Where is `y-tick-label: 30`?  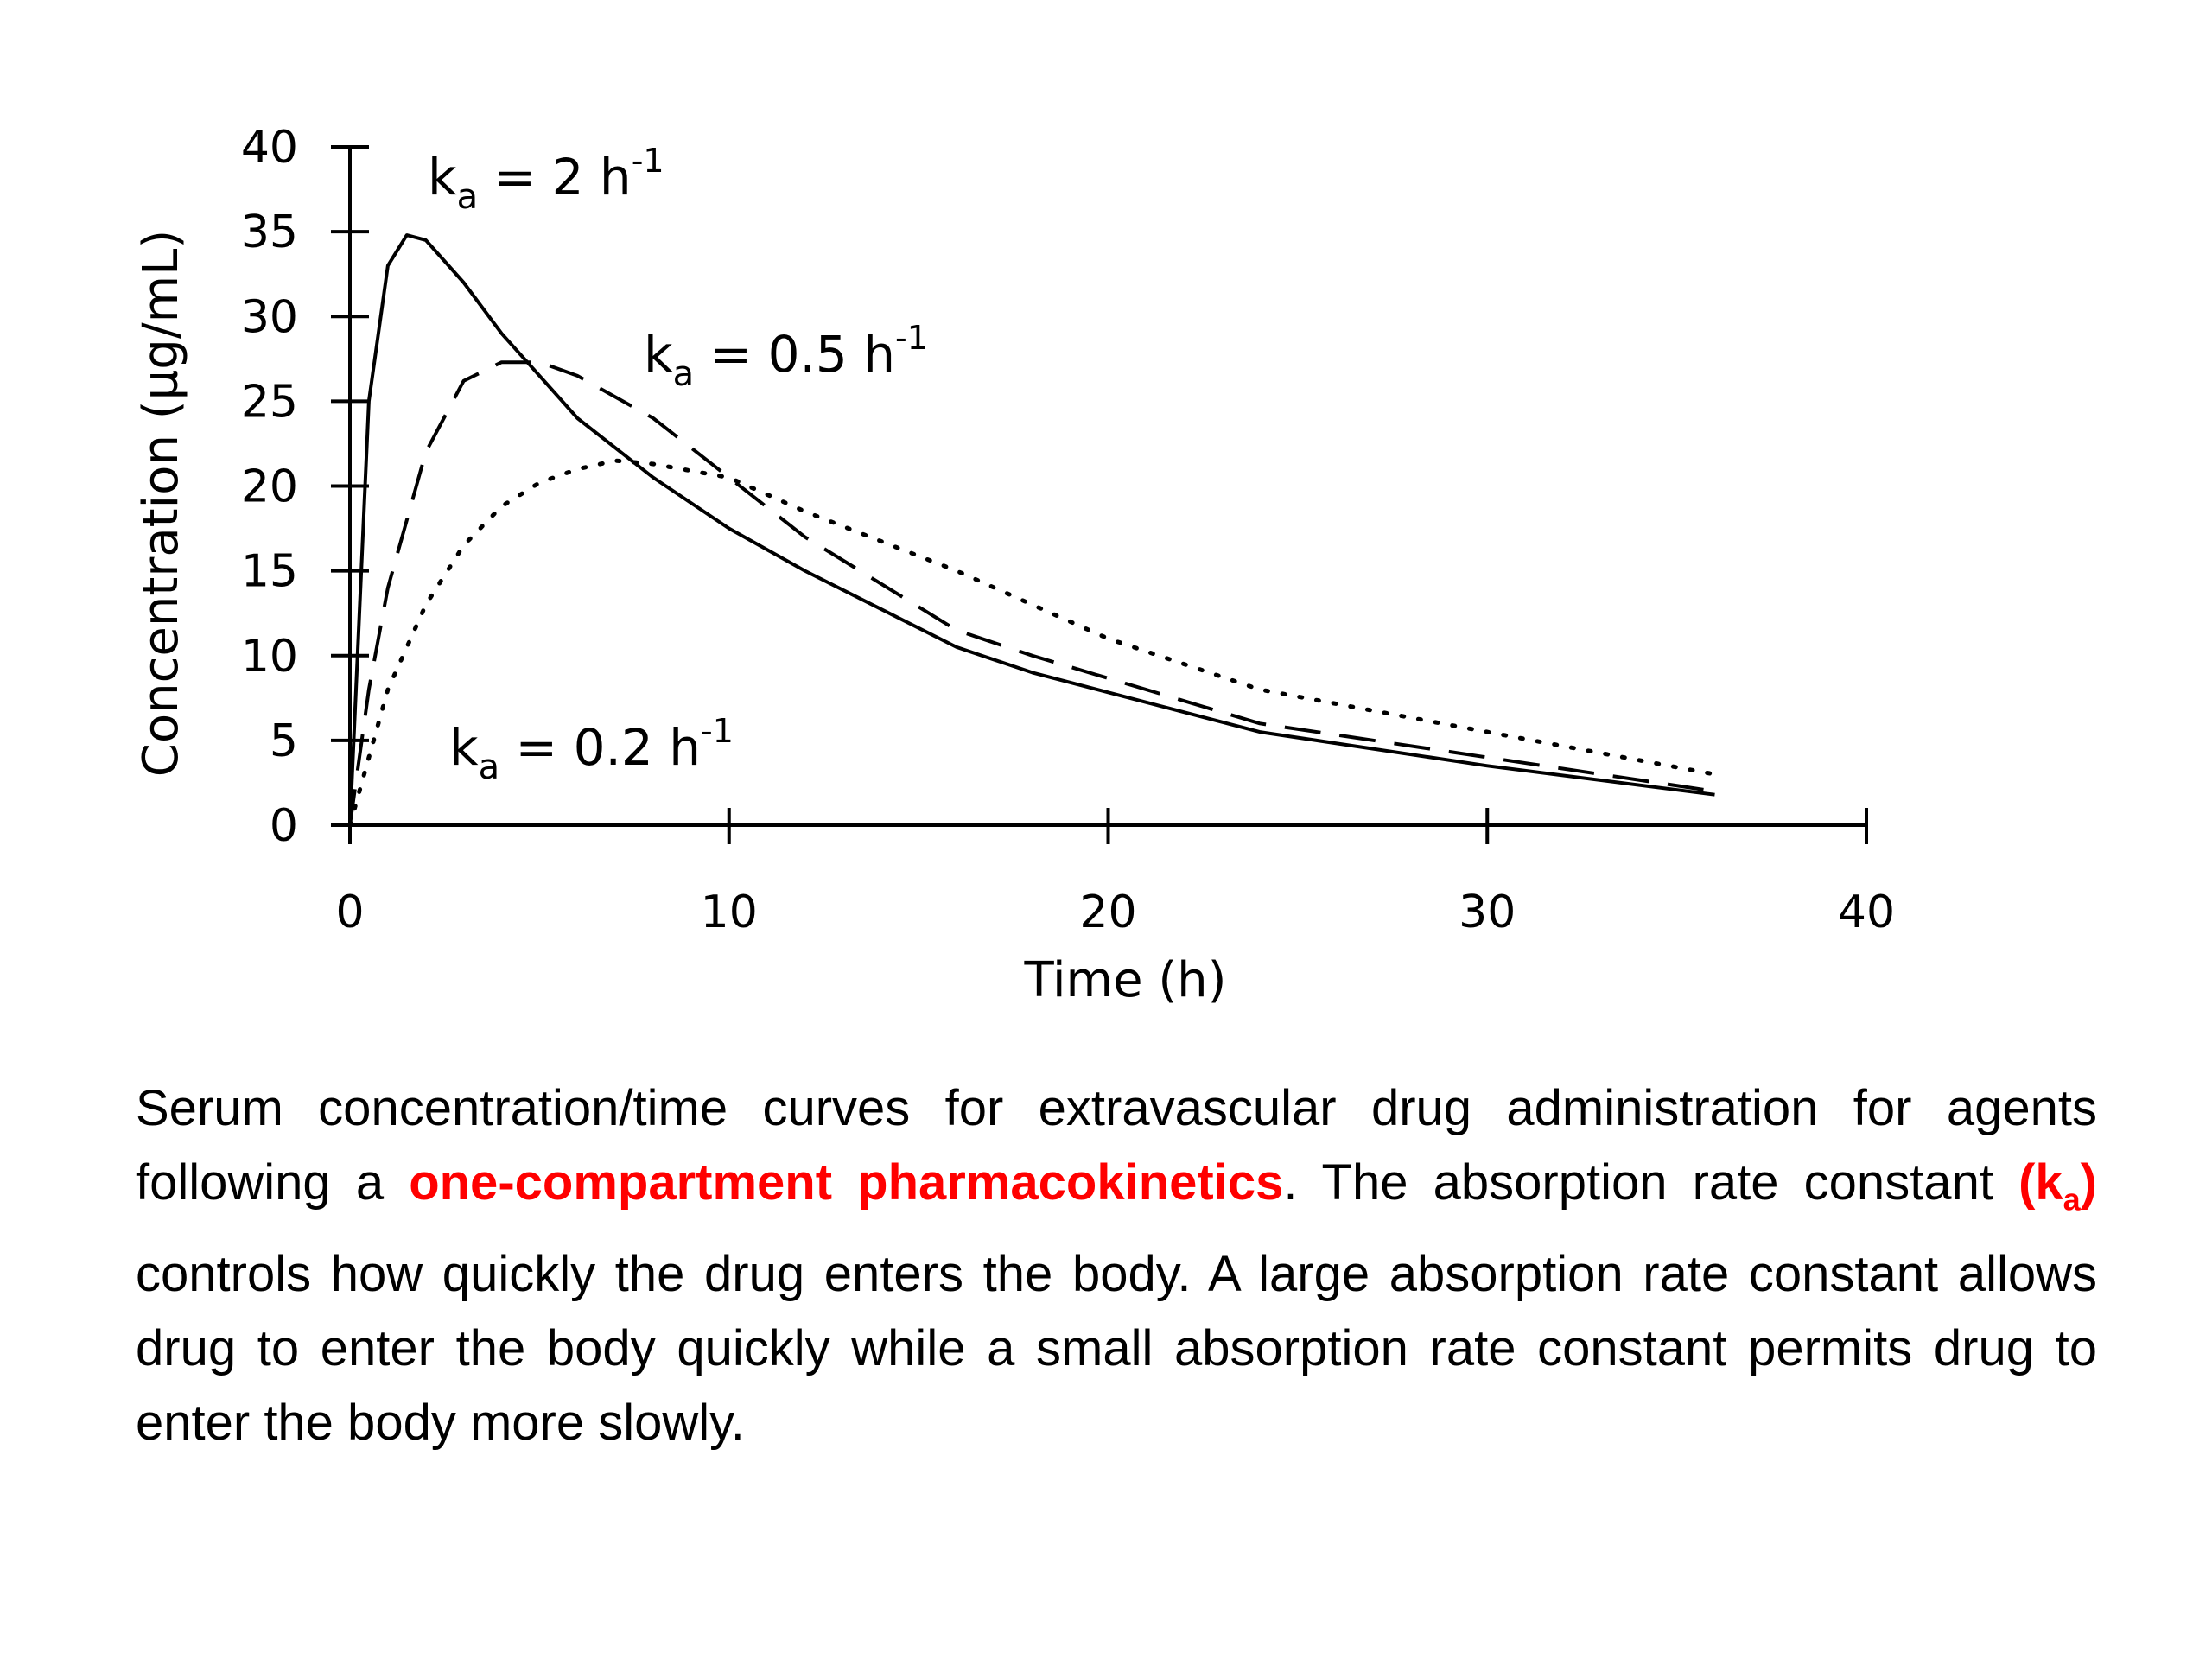 y-tick-label: 30 is located at coordinates (269, 317).